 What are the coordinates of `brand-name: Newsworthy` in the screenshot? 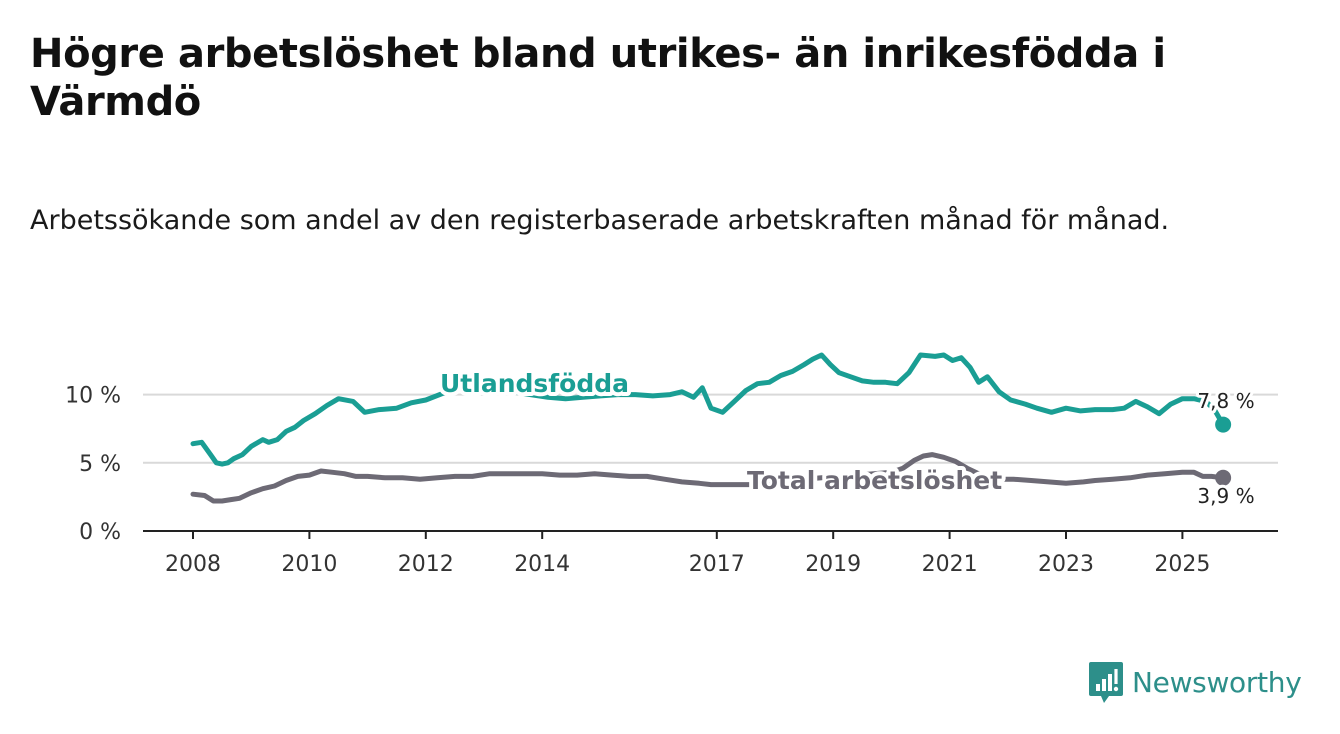 It's located at (1217, 682).